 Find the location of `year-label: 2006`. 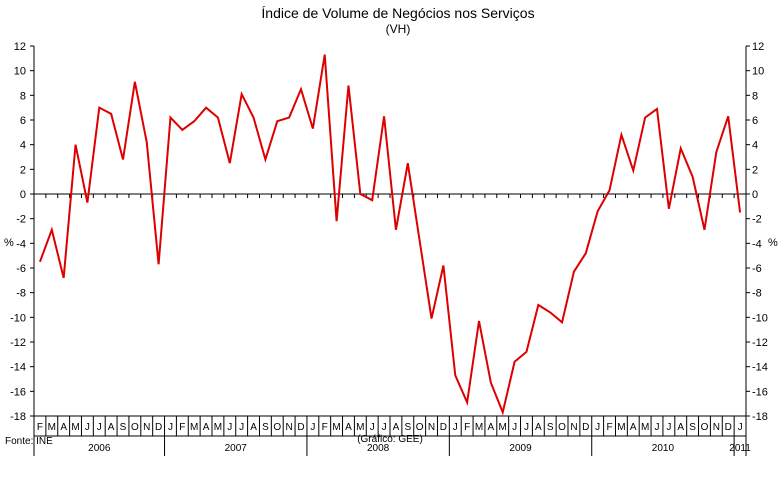

year-label: 2006 is located at coordinates (99, 448).